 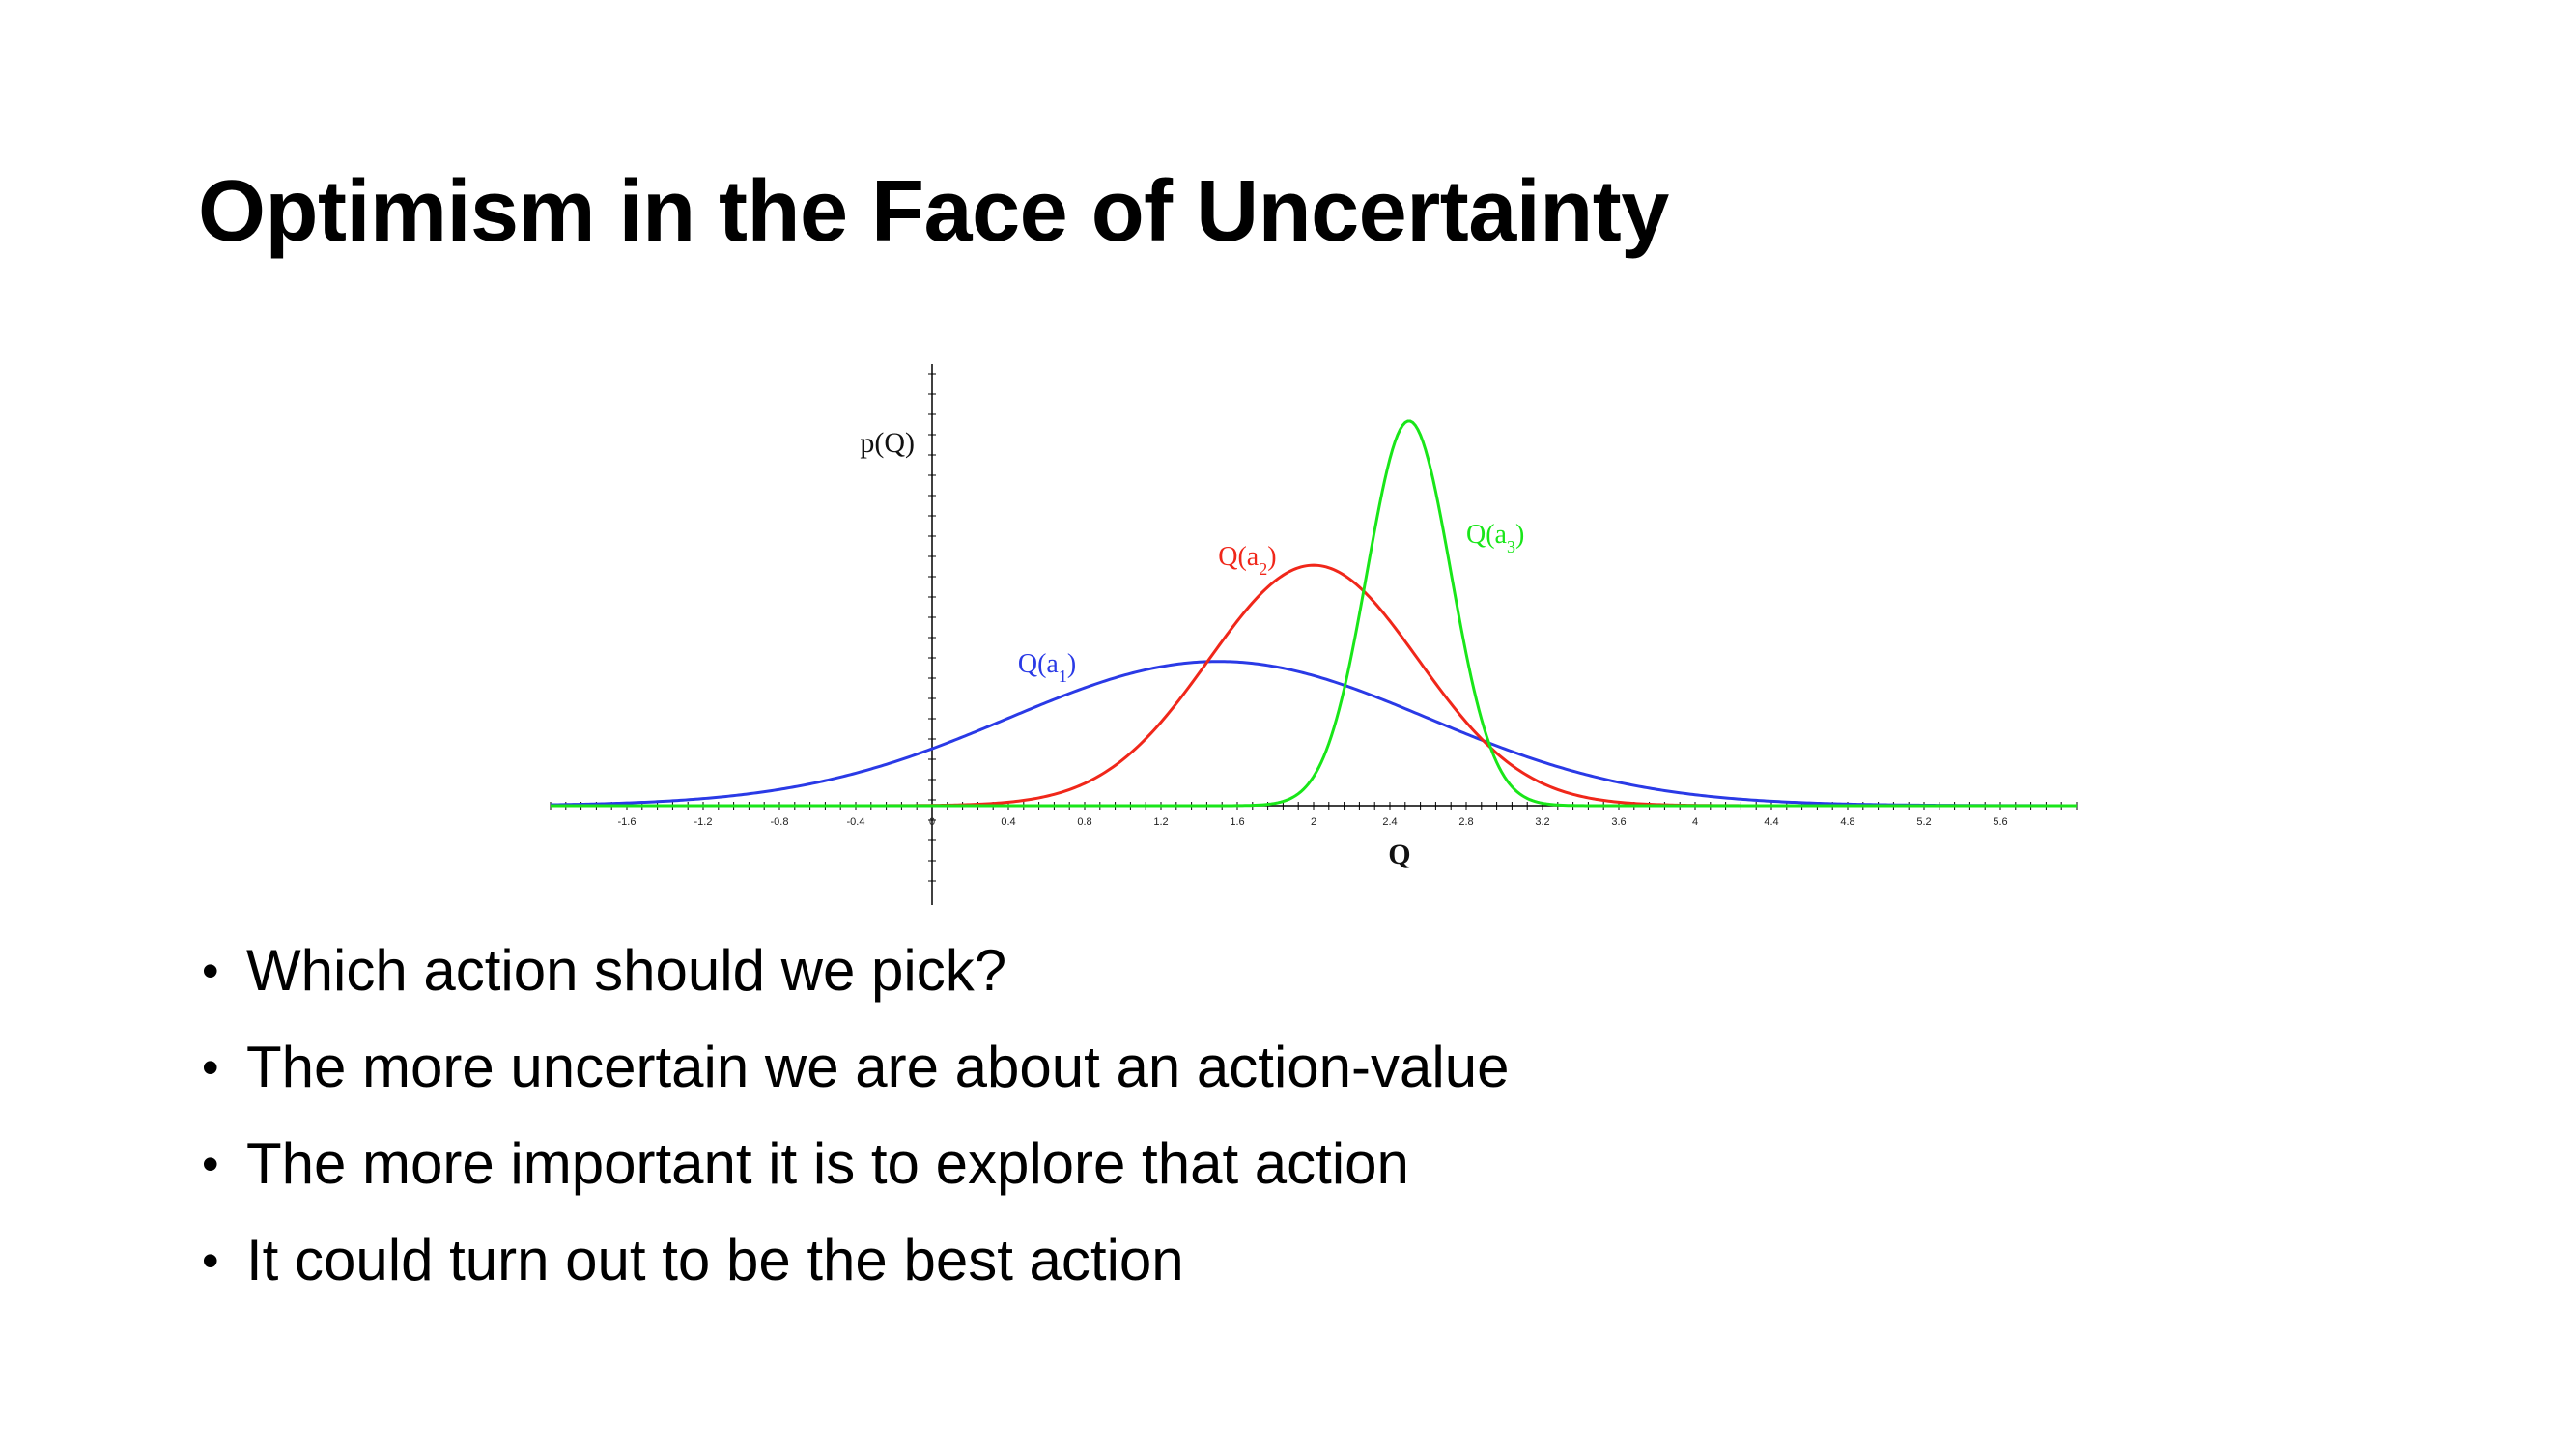 What do you see at coordinates (1047, 667) in the screenshot?
I see `series-label-1: Q(a1)` at bounding box center [1047, 667].